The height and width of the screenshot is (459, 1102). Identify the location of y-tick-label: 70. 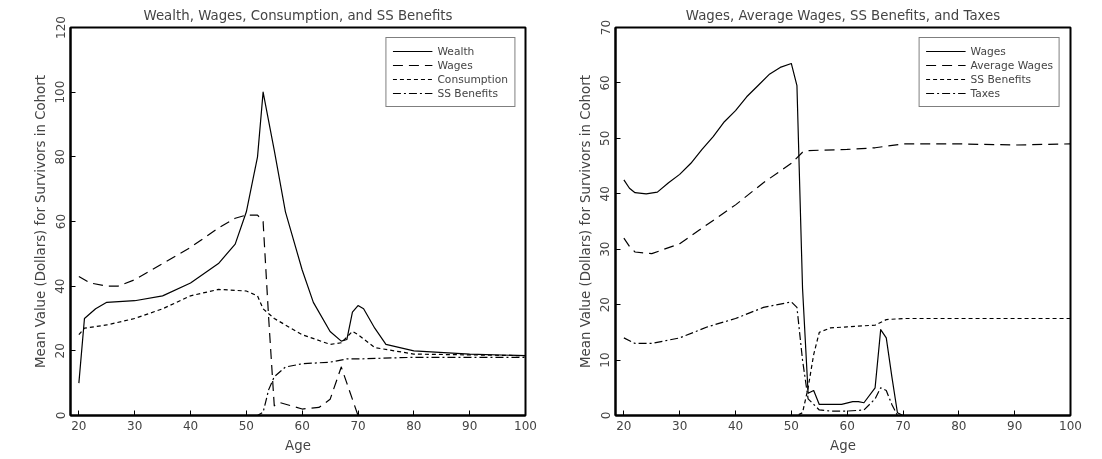
(605, 27).